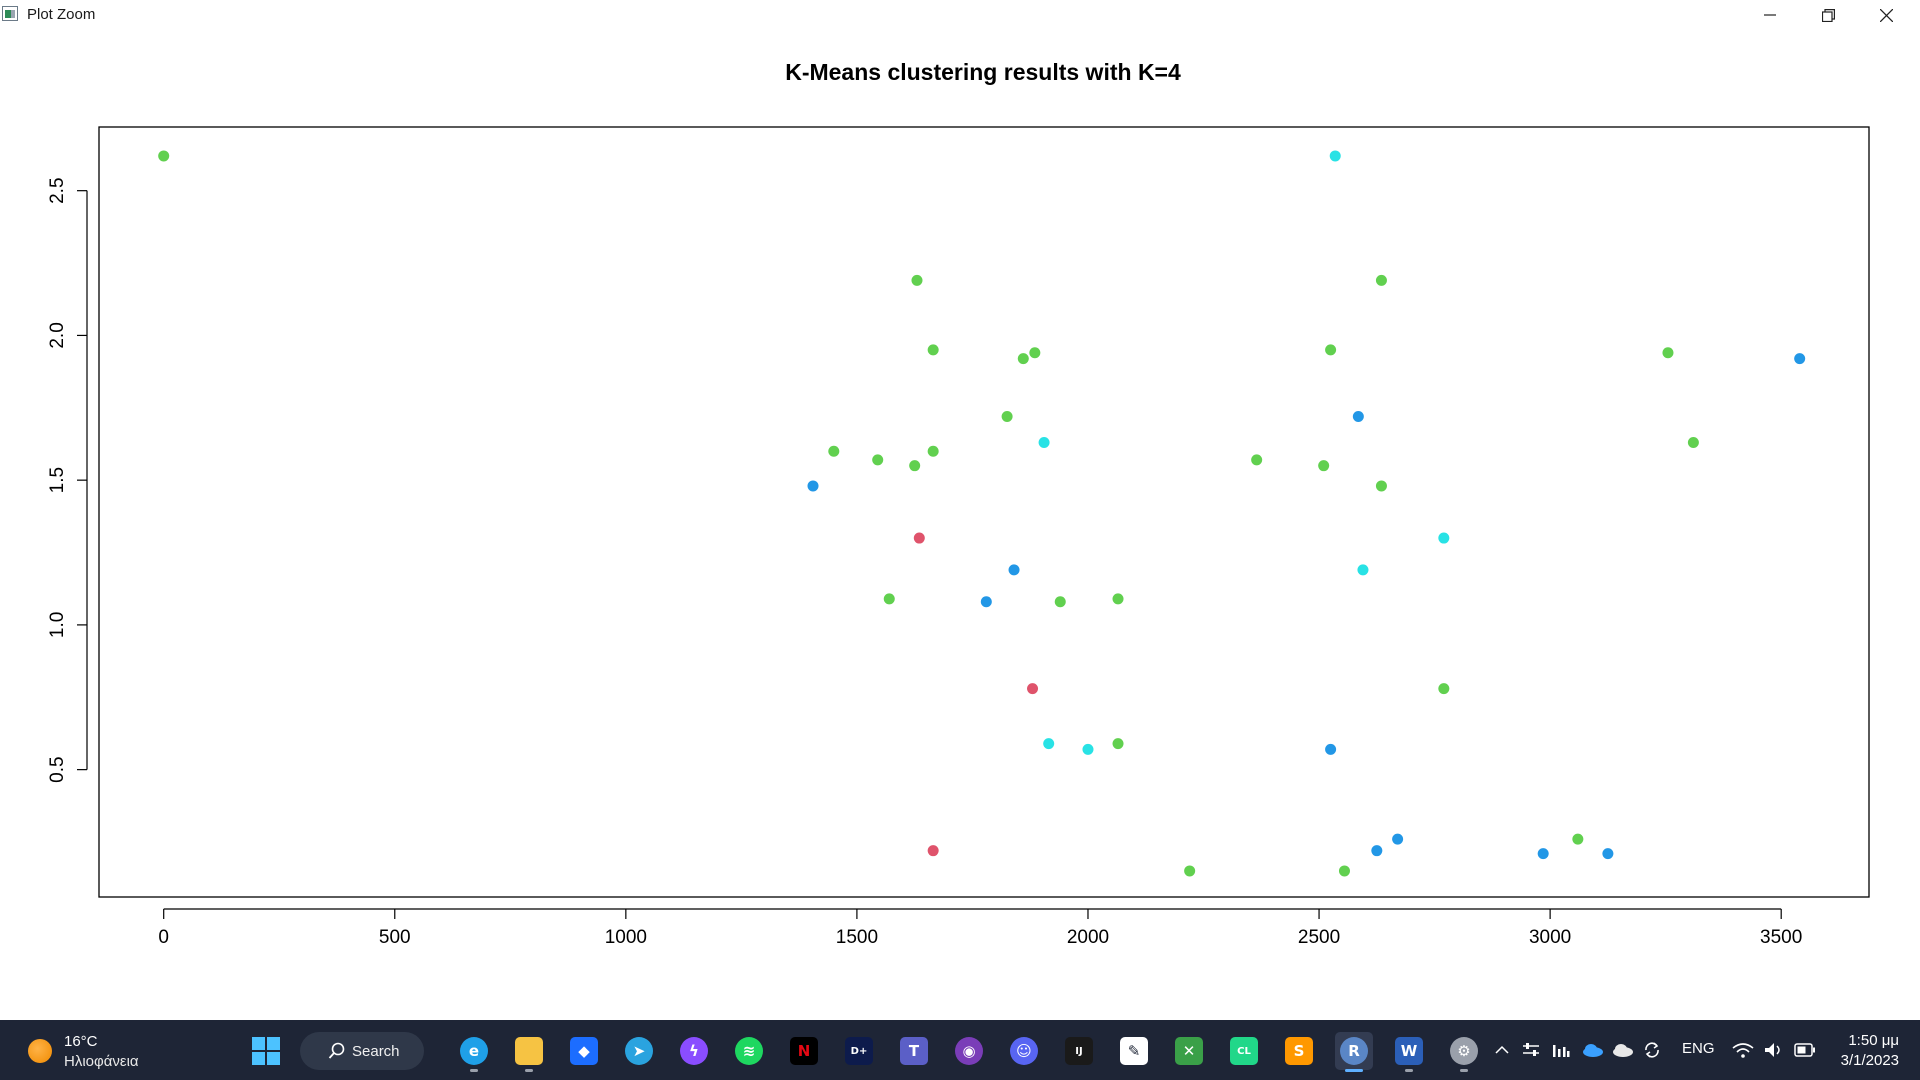 This screenshot has height=1080, width=1920. I want to click on x-tick-label: 3500, so click(1781, 937).